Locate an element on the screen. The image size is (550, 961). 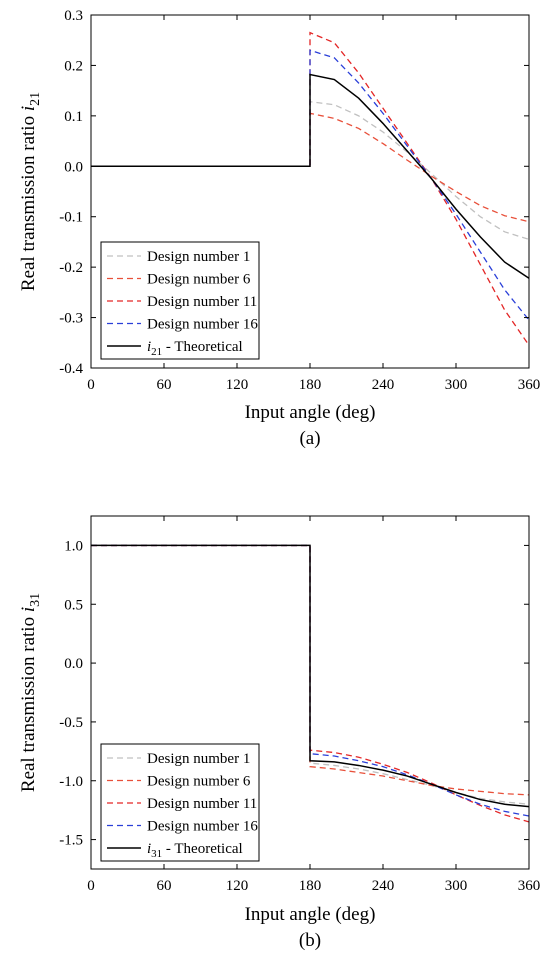
y-tick-label: -1.0 is located at coordinates (71, 782).